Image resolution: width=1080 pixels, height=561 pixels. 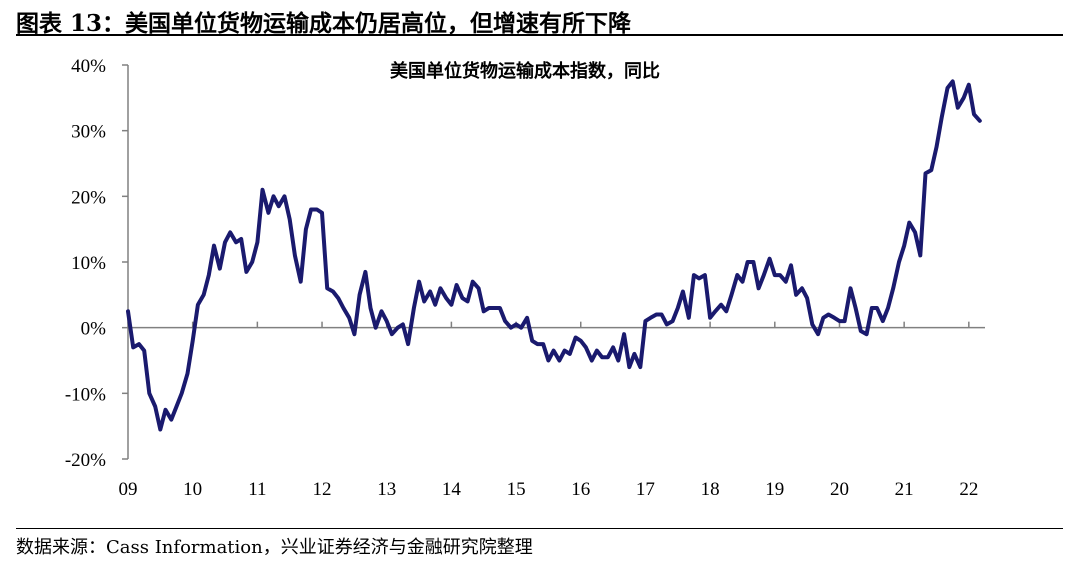 What do you see at coordinates (516, 489) in the screenshot?
I see `x-tick-label: 15` at bounding box center [516, 489].